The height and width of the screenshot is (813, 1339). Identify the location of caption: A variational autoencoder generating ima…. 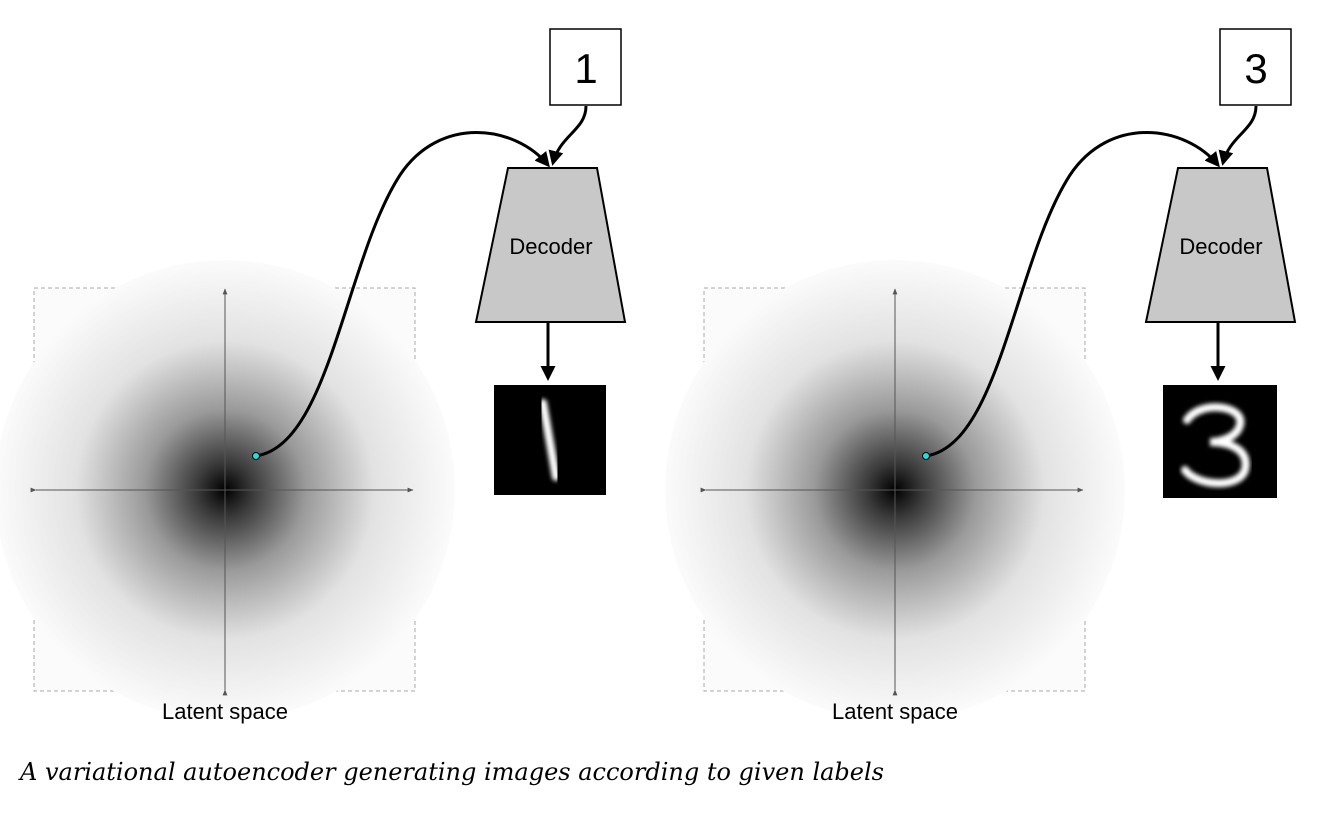
(451, 772).